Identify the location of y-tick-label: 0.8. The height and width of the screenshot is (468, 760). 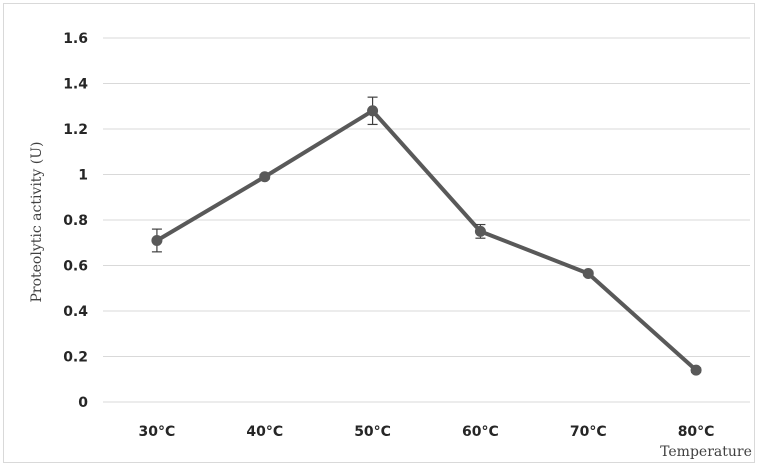
(75, 221).